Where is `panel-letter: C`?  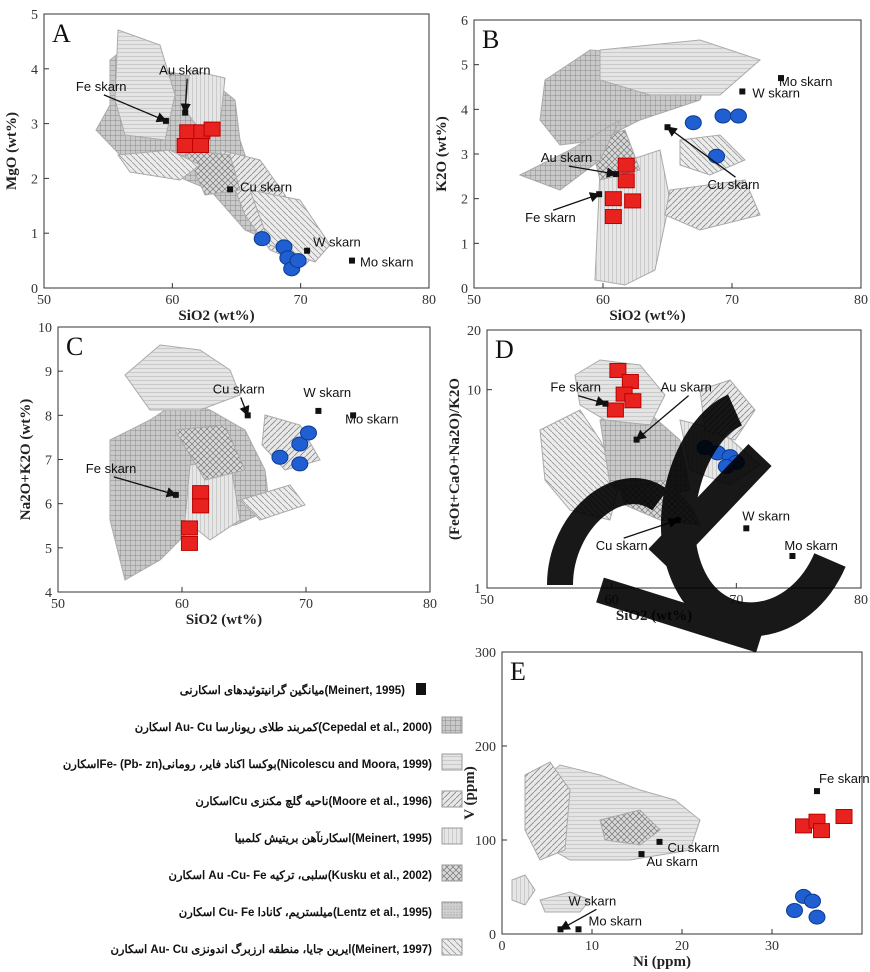 panel-letter: C is located at coordinates (74, 346).